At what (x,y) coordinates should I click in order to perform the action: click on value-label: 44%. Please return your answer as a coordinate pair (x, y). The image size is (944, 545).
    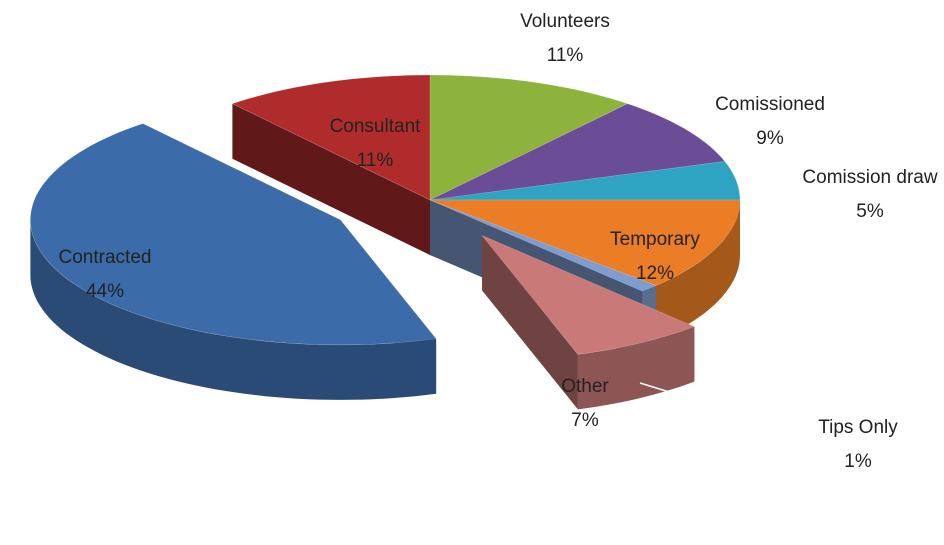
    Looking at the image, I should click on (105, 291).